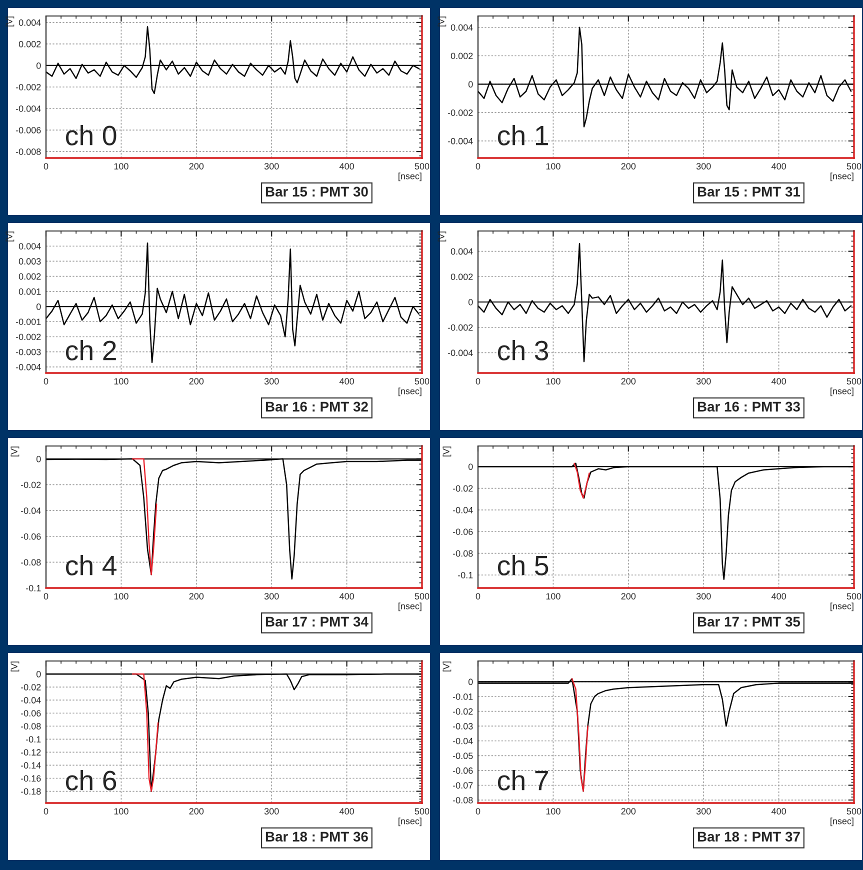 This screenshot has width=863, height=870. What do you see at coordinates (91, 780) in the screenshot?
I see `annotation: ch 6` at bounding box center [91, 780].